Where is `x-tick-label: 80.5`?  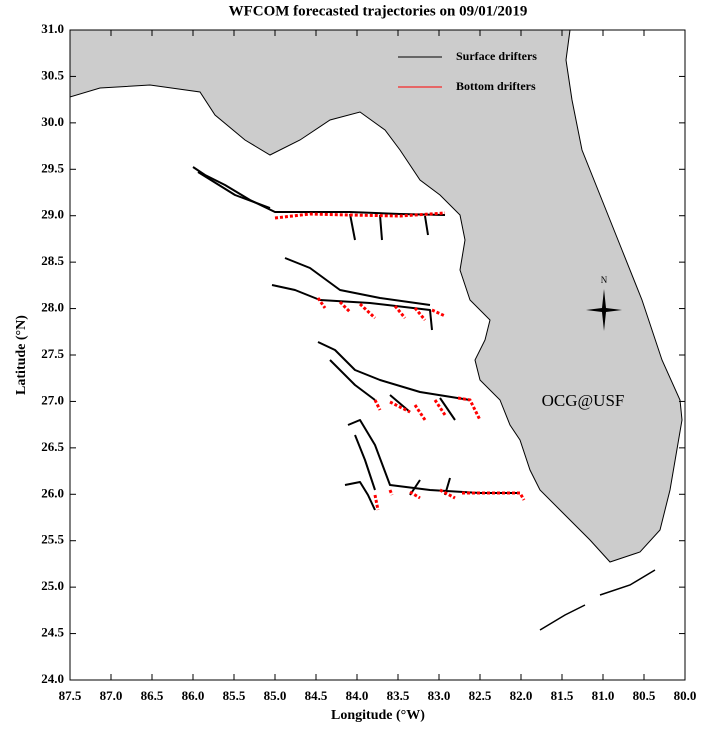 x-tick-label: 80.5 is located at coordinates (644, 695).